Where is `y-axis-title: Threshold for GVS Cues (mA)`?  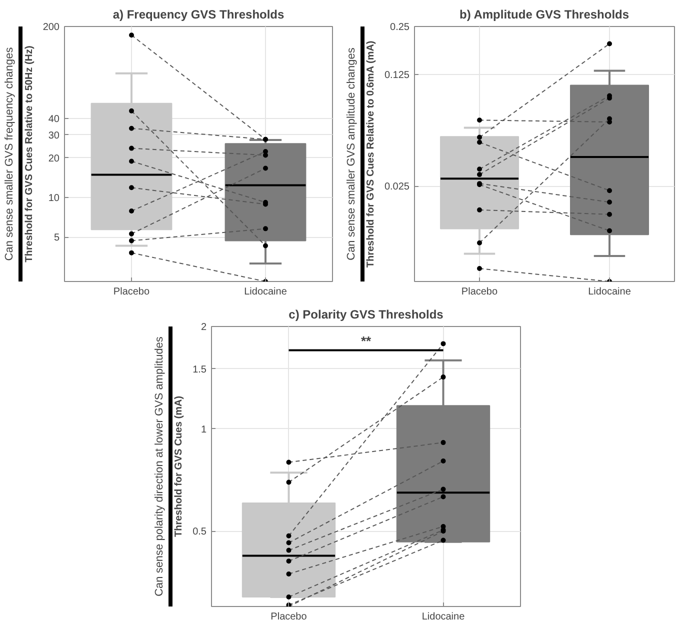 y-axis-title: Threshold for GVS Cues (mA) is located at coordinates (179, 467).